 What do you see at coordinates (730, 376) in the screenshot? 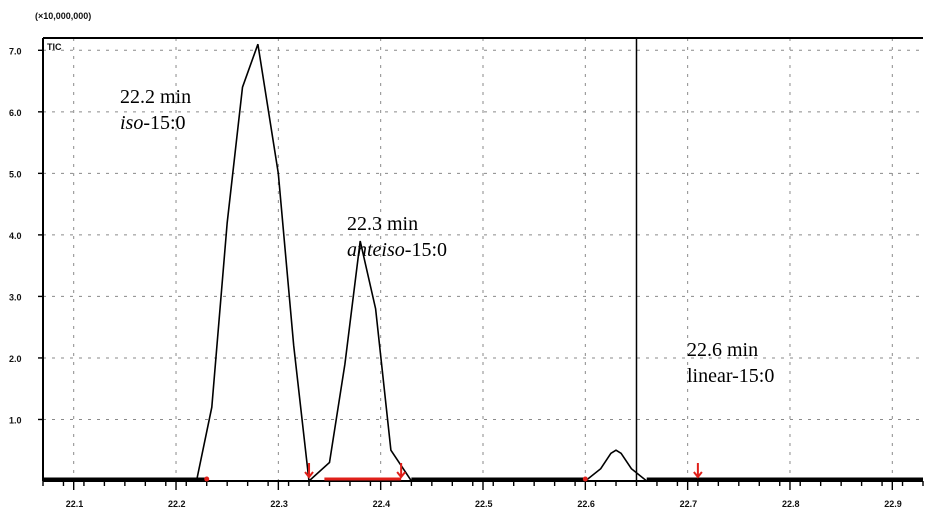
I see `annotation-linear-name: linear-15:0` at bounding box center [730, 376].